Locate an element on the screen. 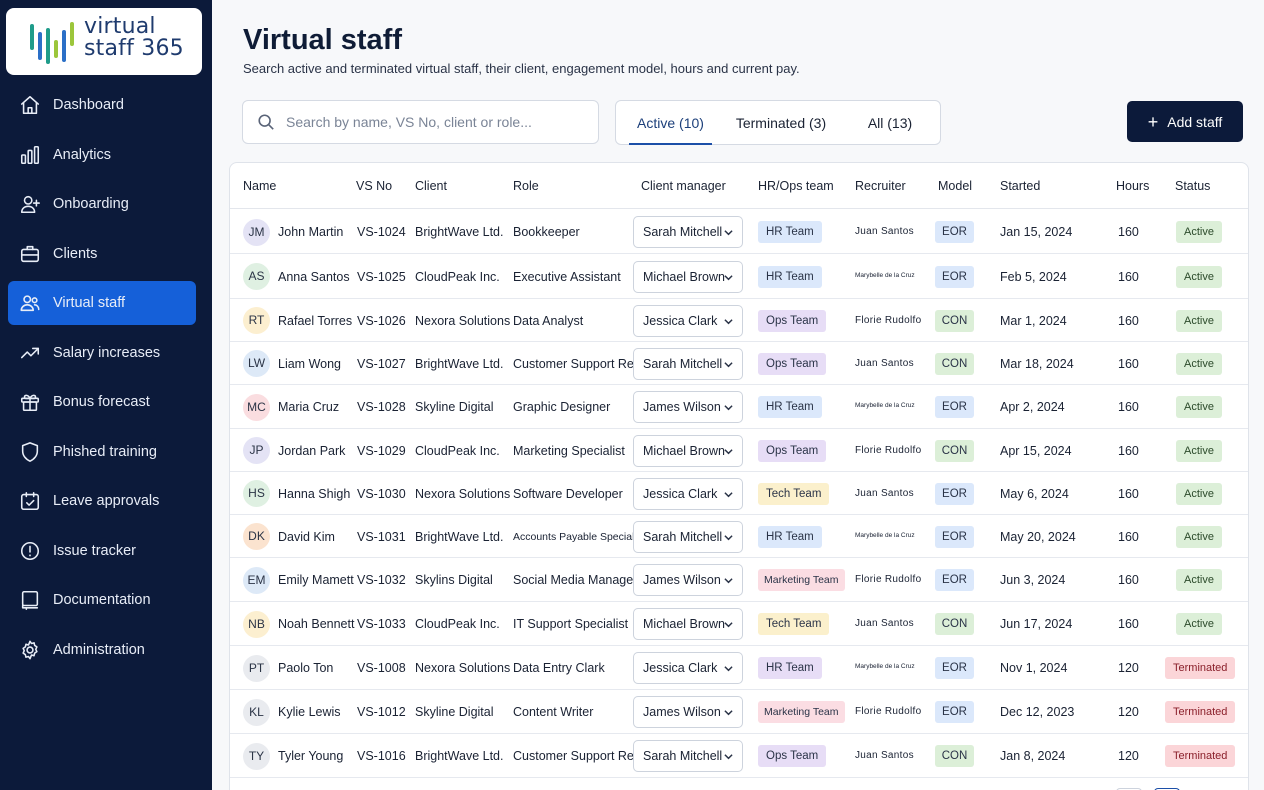 This screenshot has height=790, width=1264. sidebar-item-issue-tracker: Issue tracker is located at coordinates (102, 551).